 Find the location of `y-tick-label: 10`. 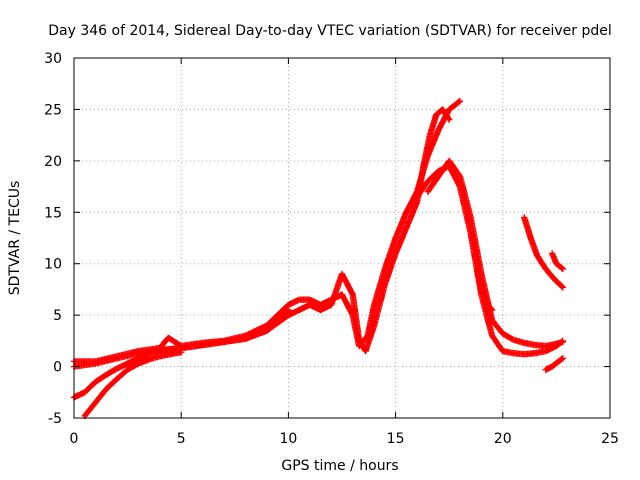

y-tick-label: 10 is located at coordinates (53, 265).